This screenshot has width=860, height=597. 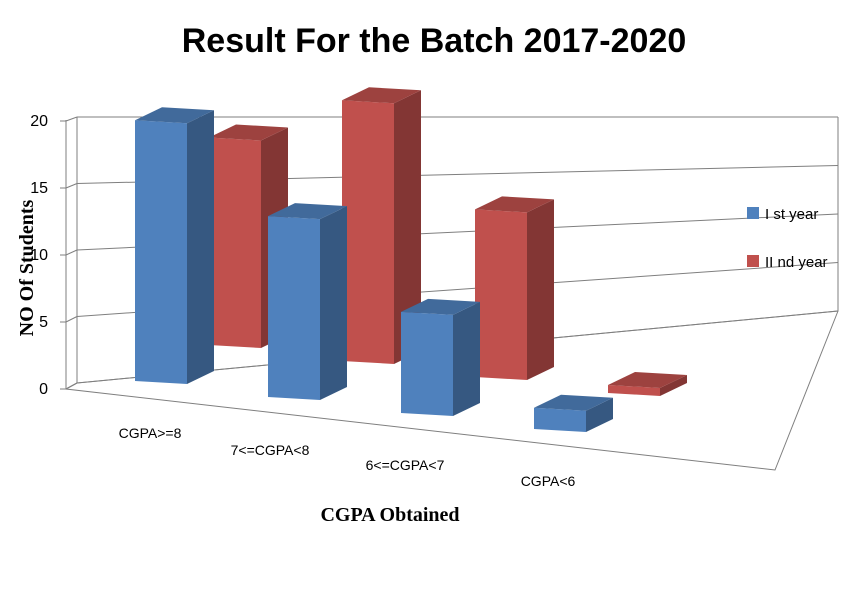 I want to click on y-tick-label: 20, so click(x=39, y=121).